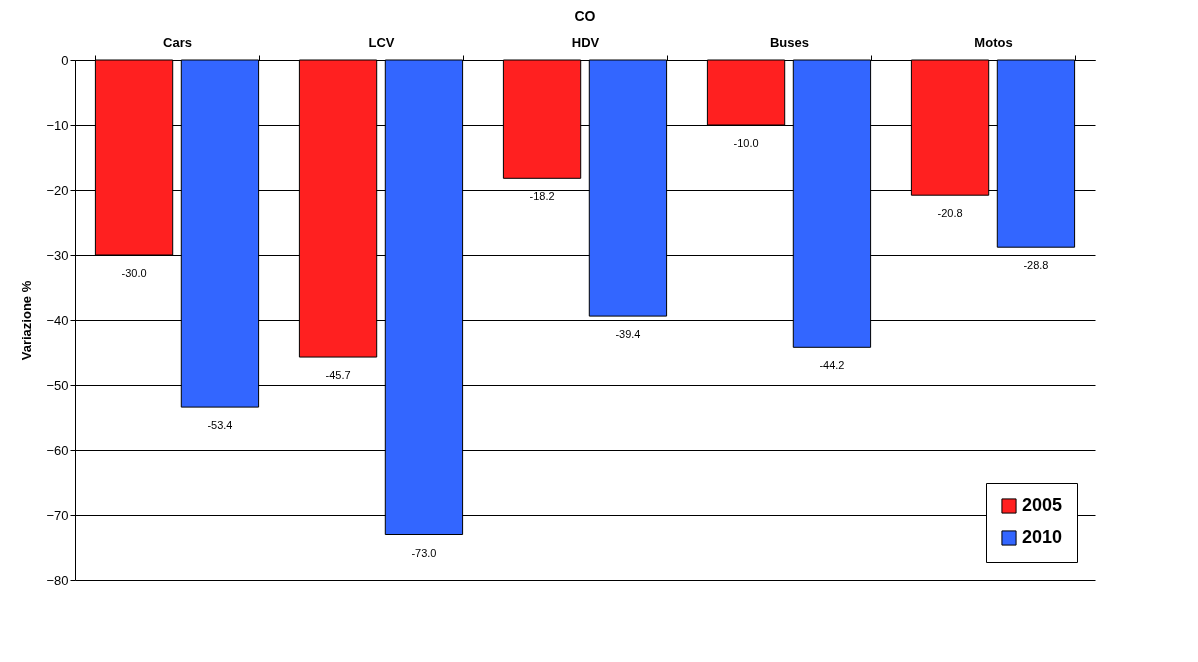 The width and height of the screenshot is (1198, 662). I want to click on data-label: -45.7, so click(338, 375).